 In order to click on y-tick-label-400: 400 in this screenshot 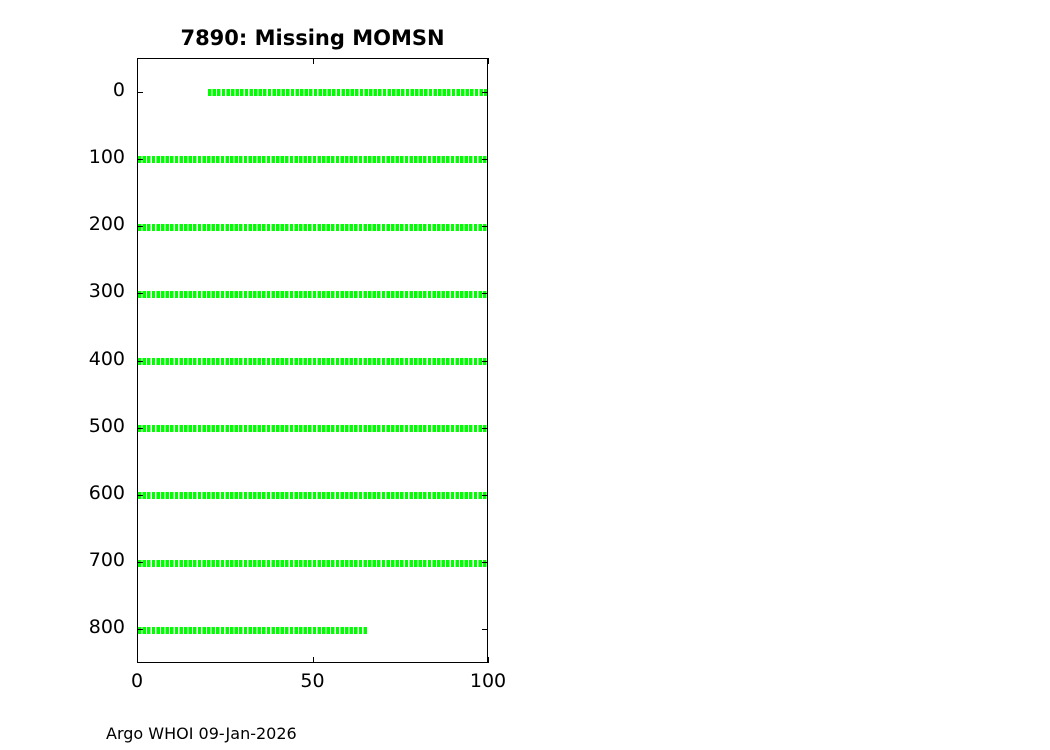, I will do `click(106, 358)`.